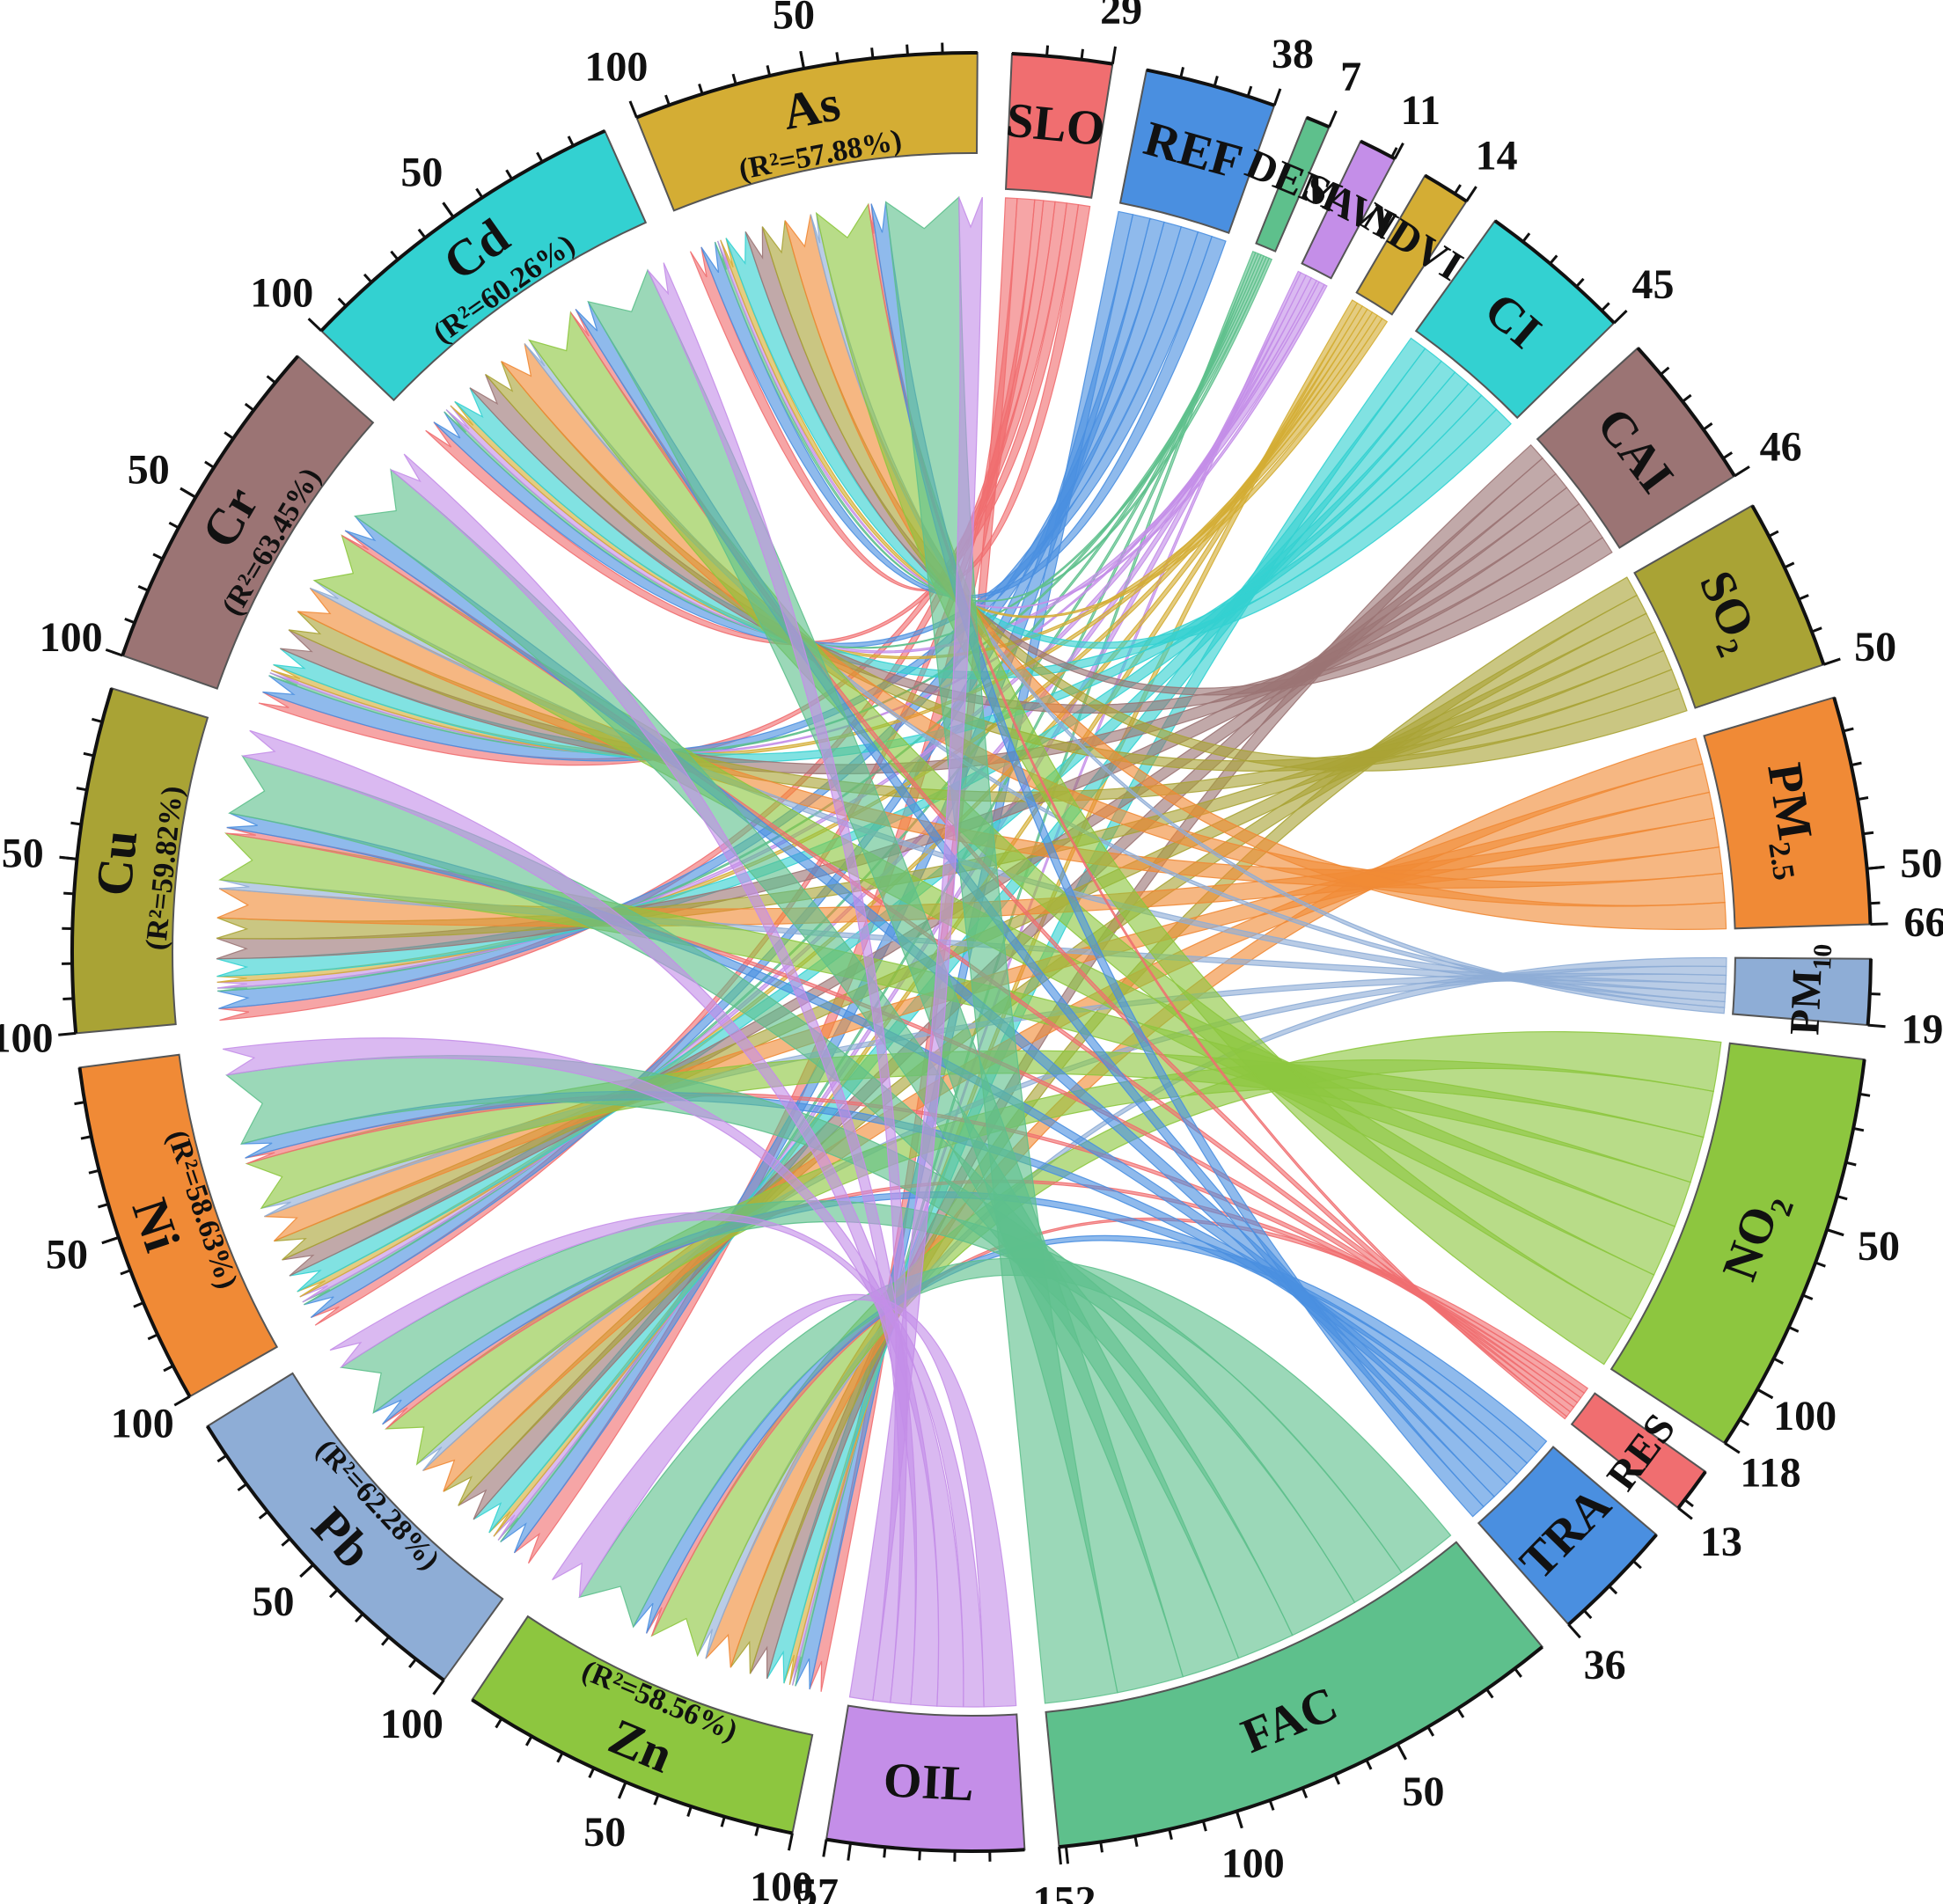  Describe the element at coordinates (1879, 1246) in the screenshot. I see `tick-label-no2: 50` at that location.